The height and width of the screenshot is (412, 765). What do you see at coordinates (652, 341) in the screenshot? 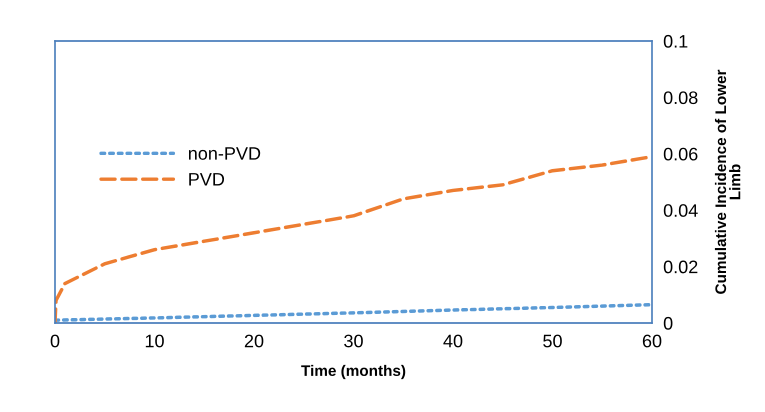
I see `x-tick-label: 60` at bounding box center [652, 341].